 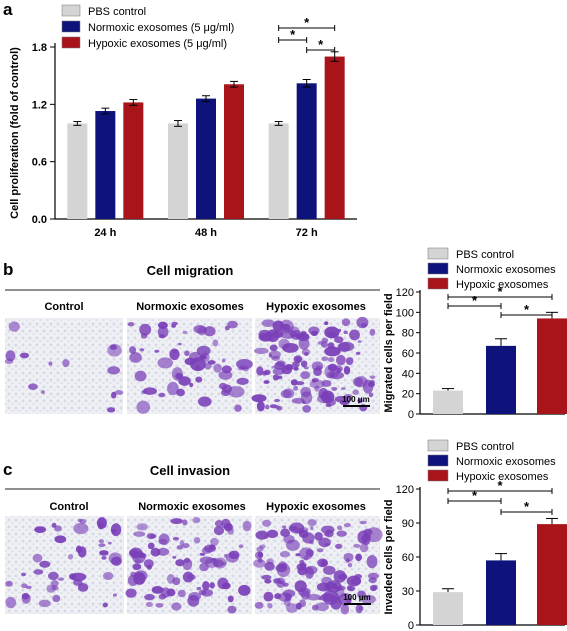 I want to click on legend-label: Normoxic exosomes (5 μg/ml), so click(x=161, y=28).